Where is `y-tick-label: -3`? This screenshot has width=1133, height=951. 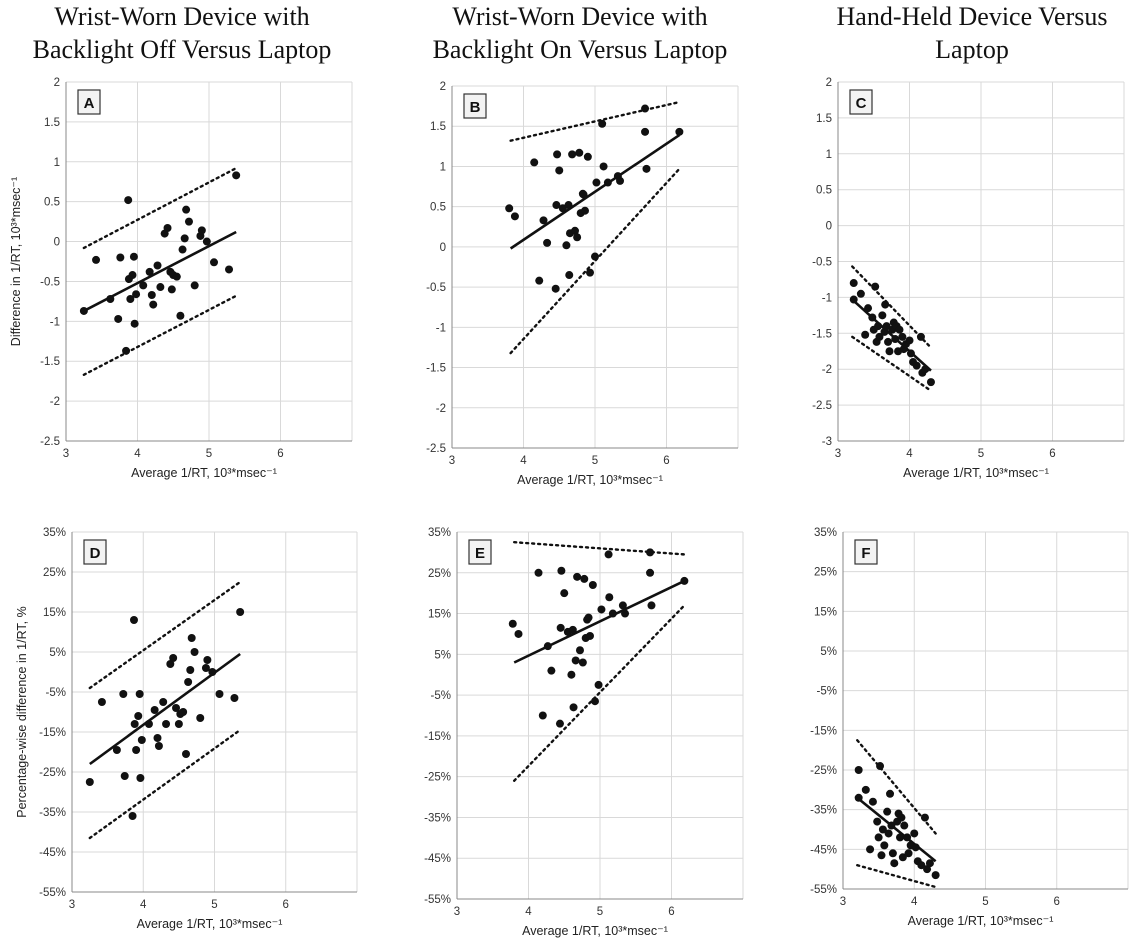
y-tick-label: -3 is located at coordinates (827, 442).